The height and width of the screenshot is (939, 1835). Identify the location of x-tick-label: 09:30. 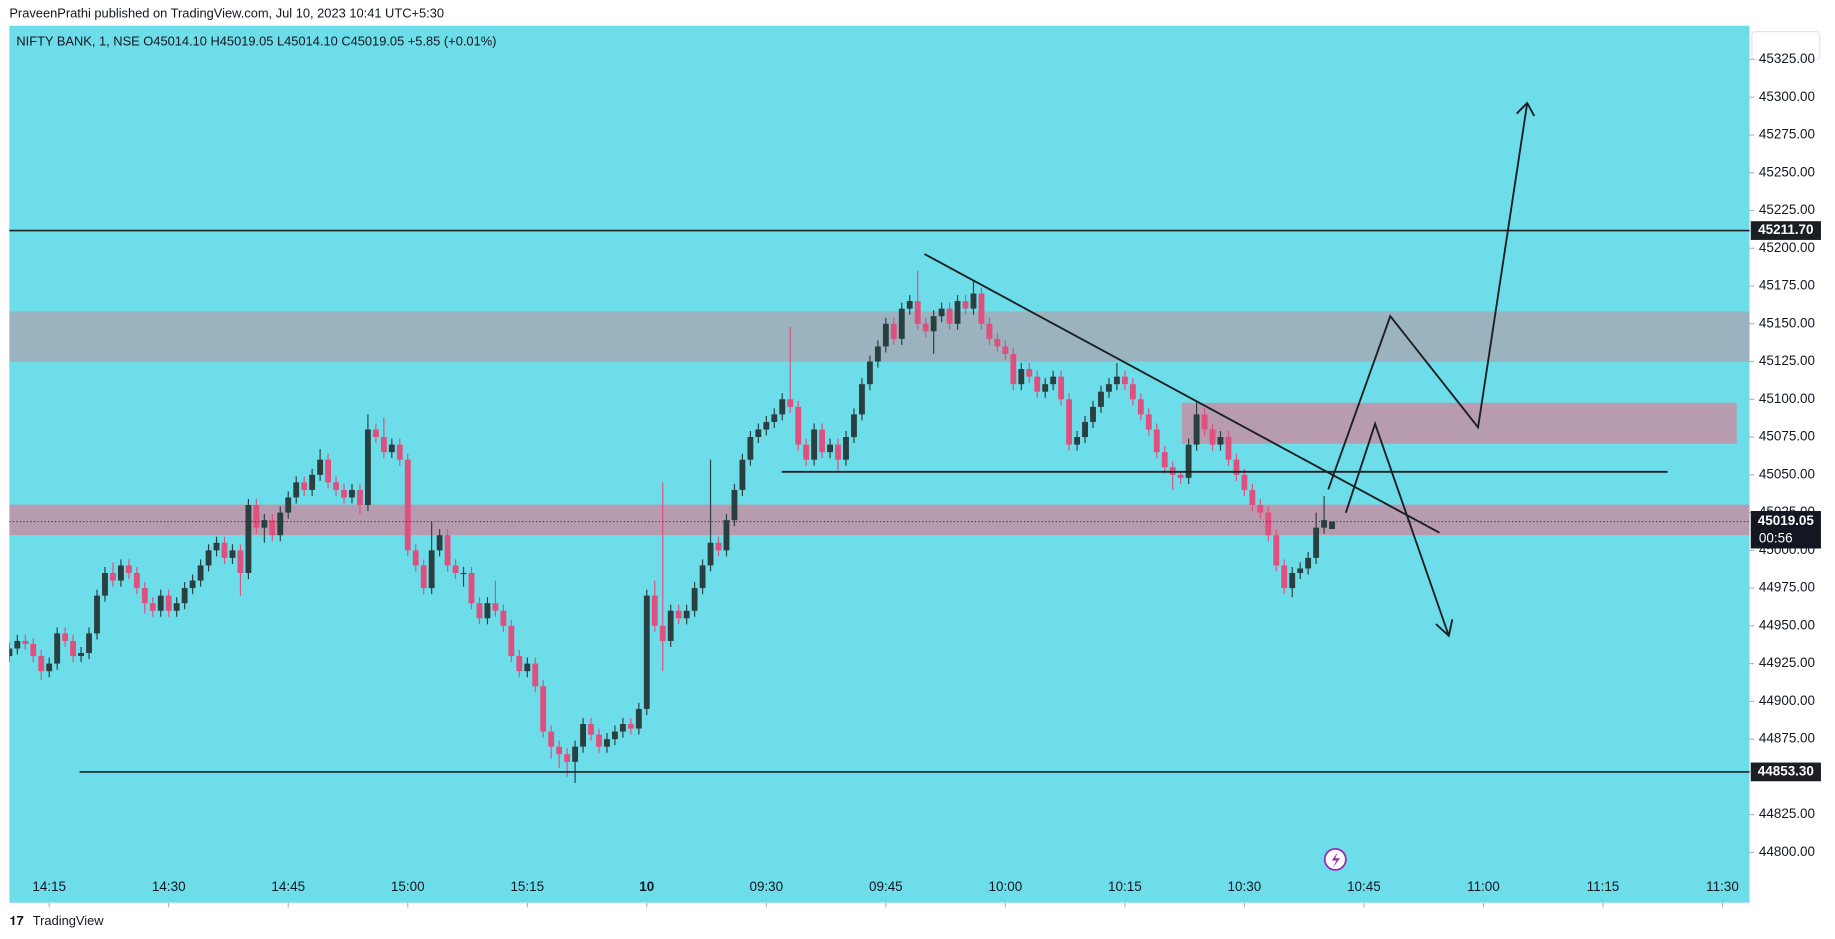
(766, 886).